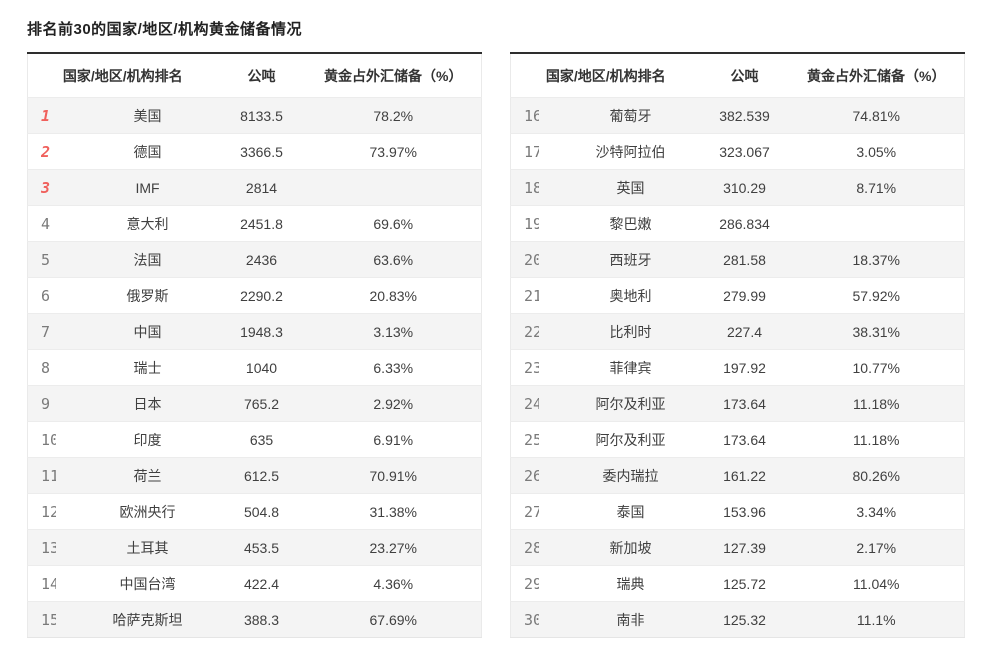 This screenshot has width=989, height=669. I want to click on percent-value: 3.05%, so click(876, 151).